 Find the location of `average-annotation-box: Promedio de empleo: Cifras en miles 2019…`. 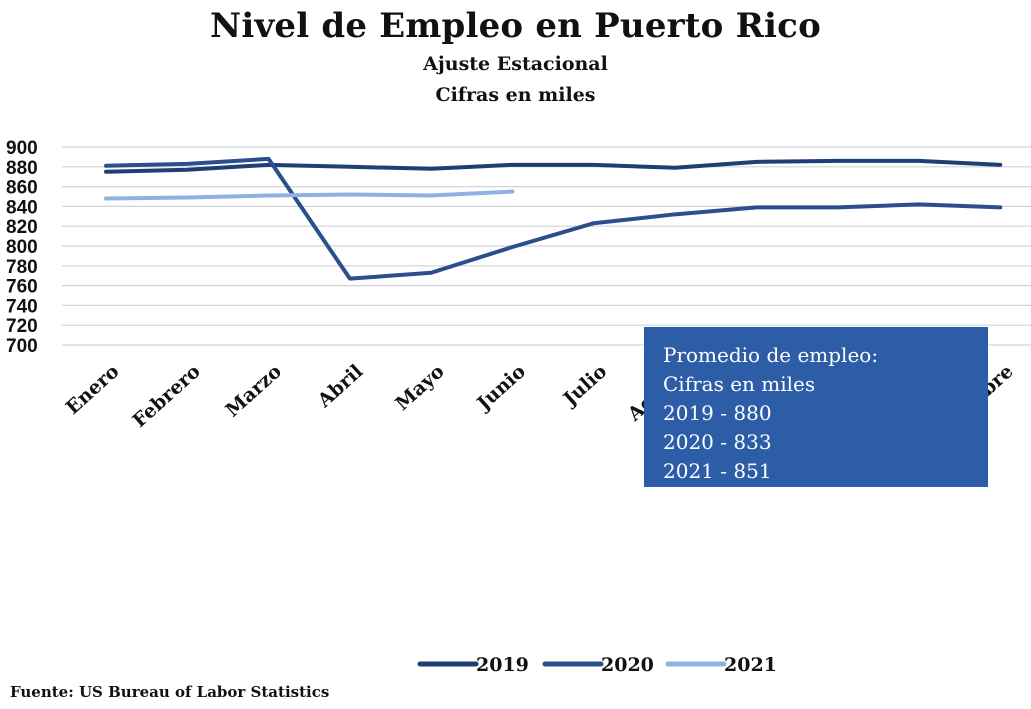

average-annotation-box: Promedio de empleo: Cifras en miles 2019… is located at coordinates (816, 407).